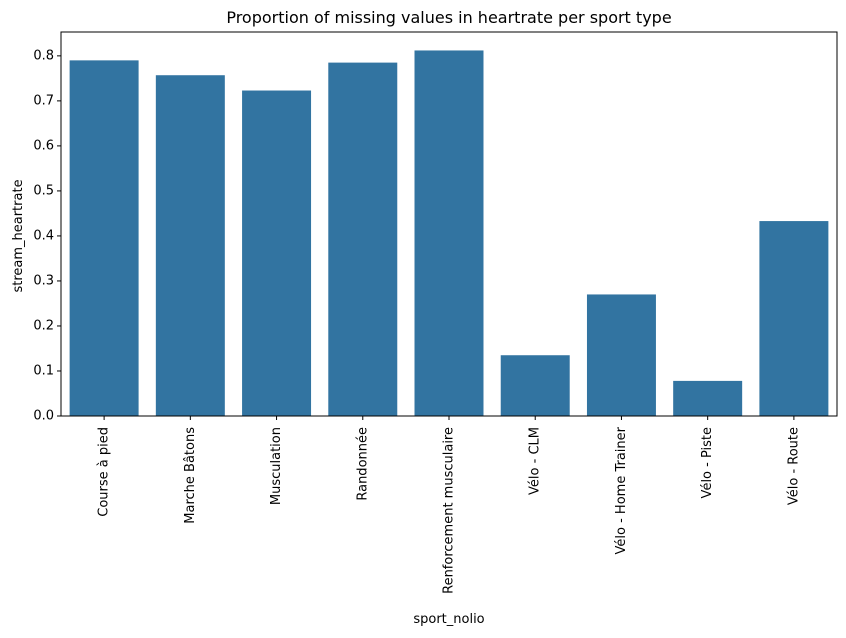 This screenshot has height=638, width=846. Describe the element at coordinates (190, 475) in the screenshot. I see `x-tick-label: Marche Bâtons` at that location.